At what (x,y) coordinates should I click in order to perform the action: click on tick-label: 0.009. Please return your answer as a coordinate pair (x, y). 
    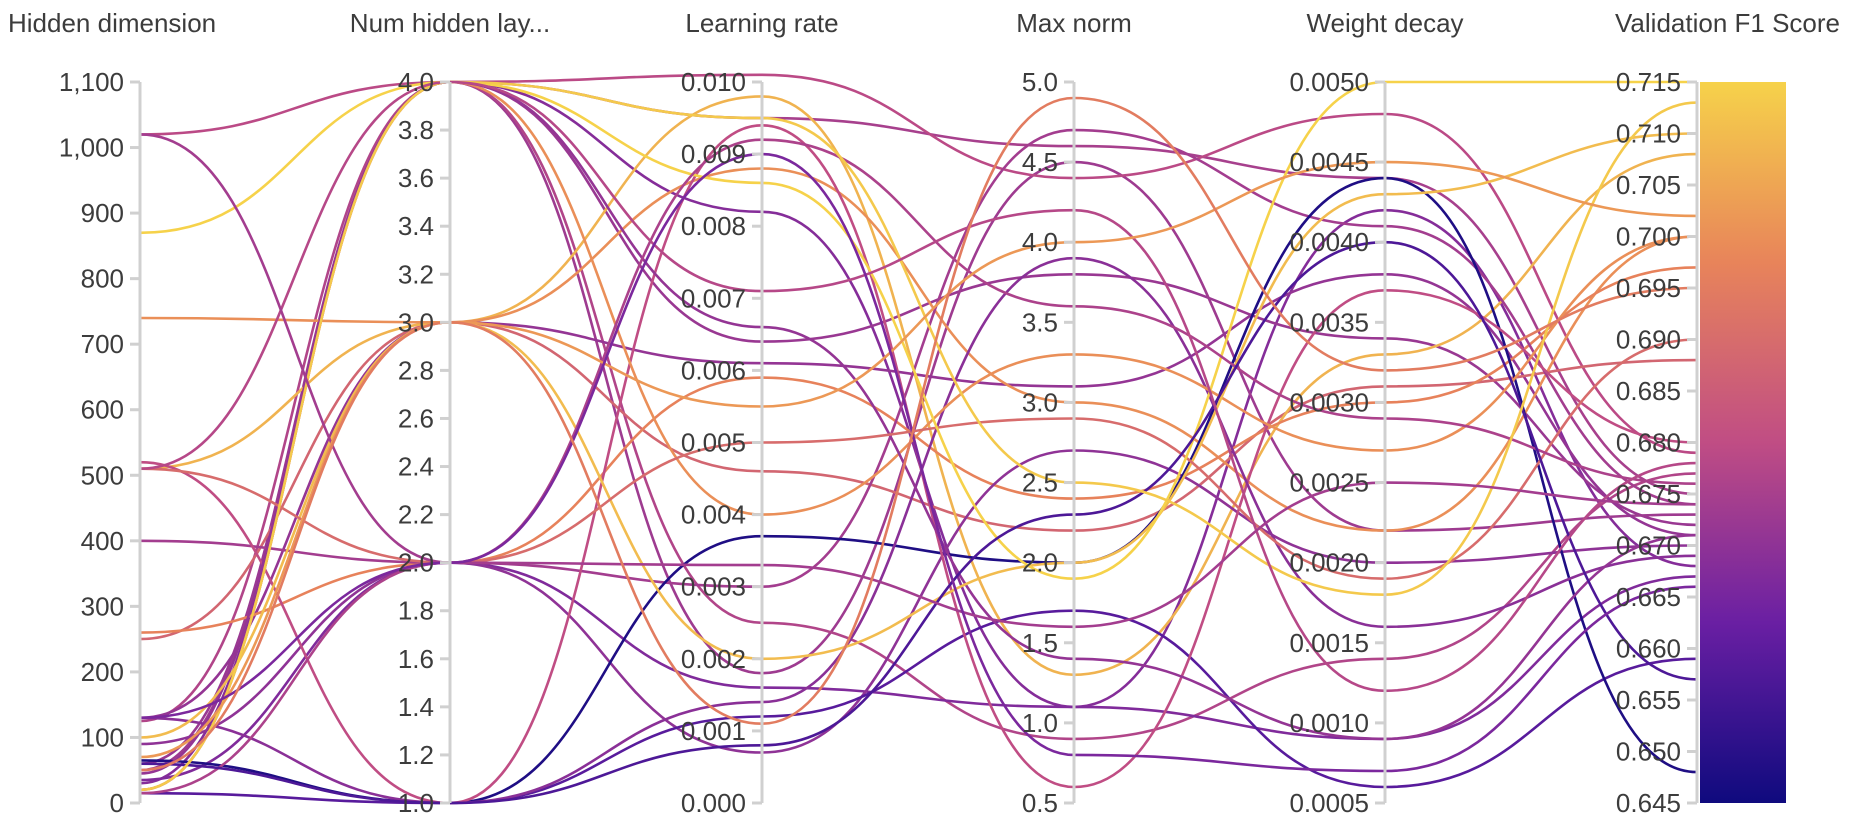
    Looking at the image, I should click on (713, 154).